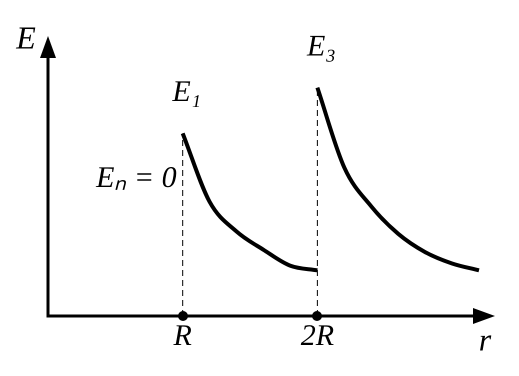 This screenshot has height=376, width=519. I want to click on x-axis-title: r, so click(485, 339).